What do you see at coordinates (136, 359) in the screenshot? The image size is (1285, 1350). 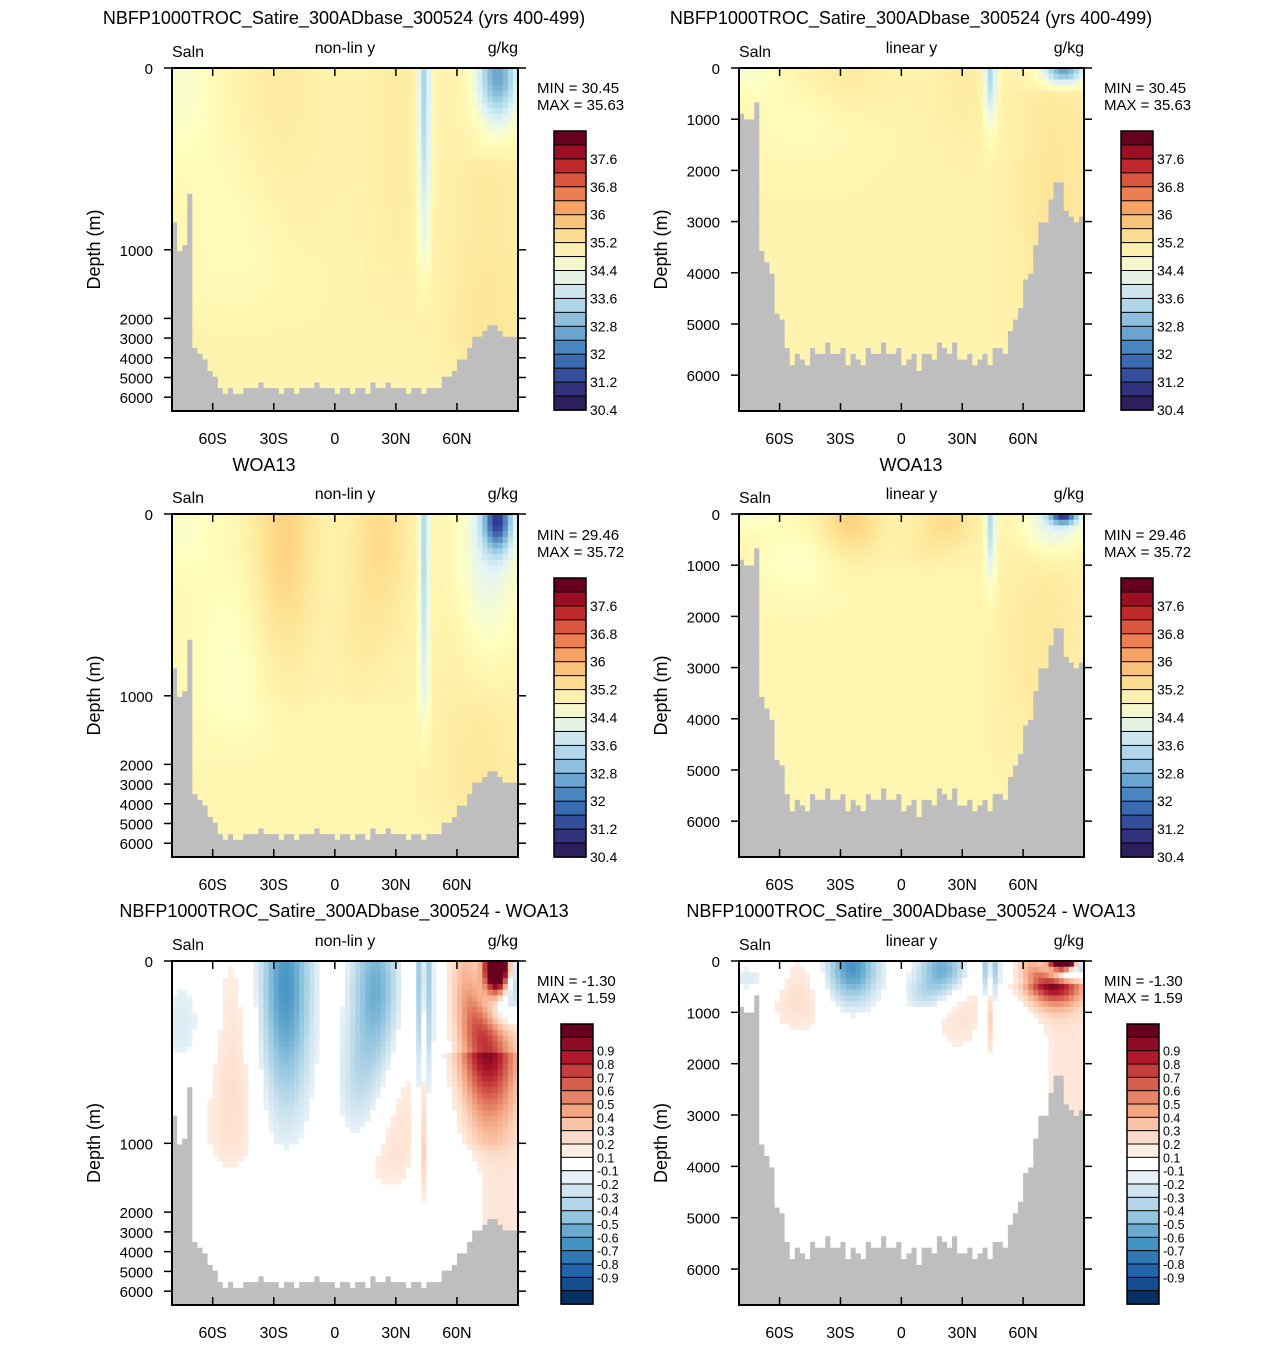 I see `y-tick-label: 4000` at bounding box center [136, 359].